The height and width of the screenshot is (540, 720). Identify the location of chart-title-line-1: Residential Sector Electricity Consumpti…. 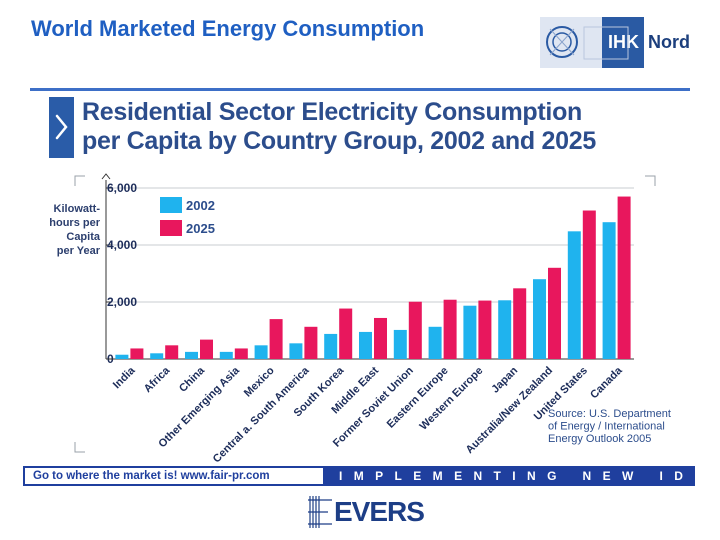
(332, 112).